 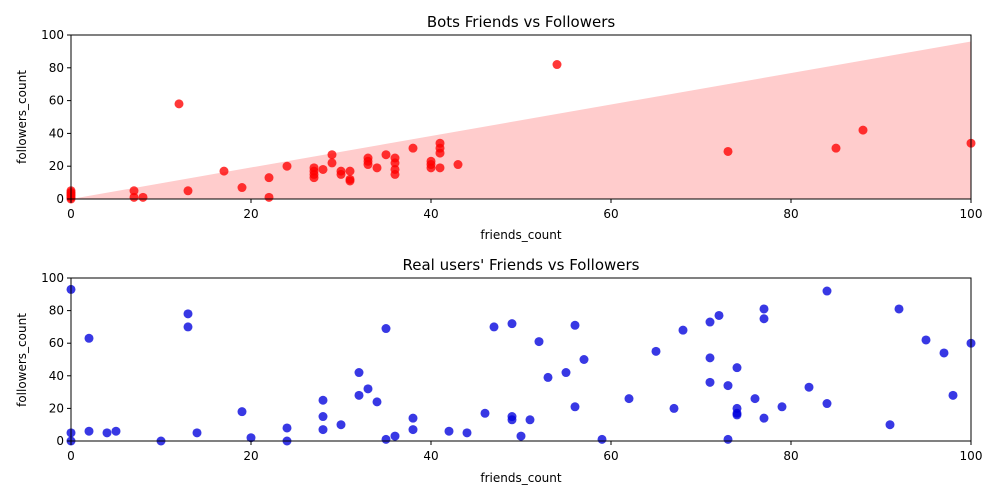 What do you see at coordinates (250, 214) in the screenshot?
I see `x-tick-label: 20` at bounding box center [250, 214].